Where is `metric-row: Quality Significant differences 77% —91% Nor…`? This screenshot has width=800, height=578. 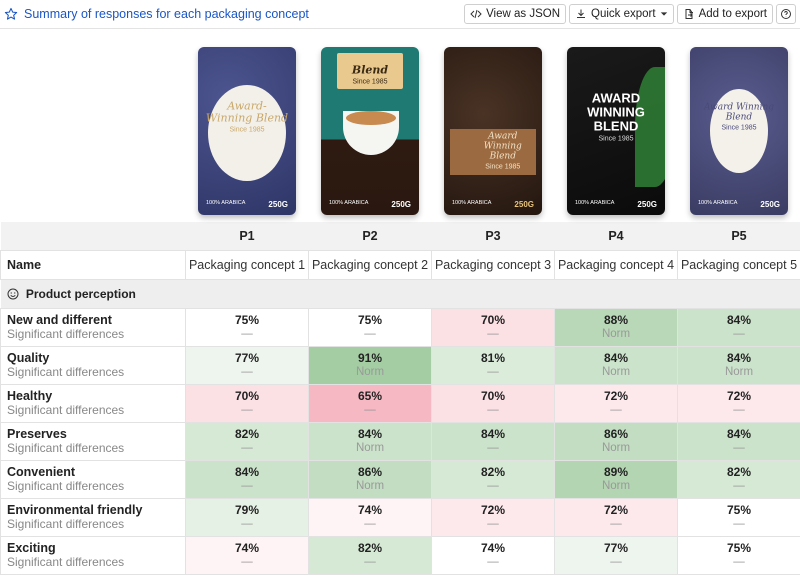 metric-row: Quality Significant differences 77% —91% Nor… is located at coordinates (400, 365).